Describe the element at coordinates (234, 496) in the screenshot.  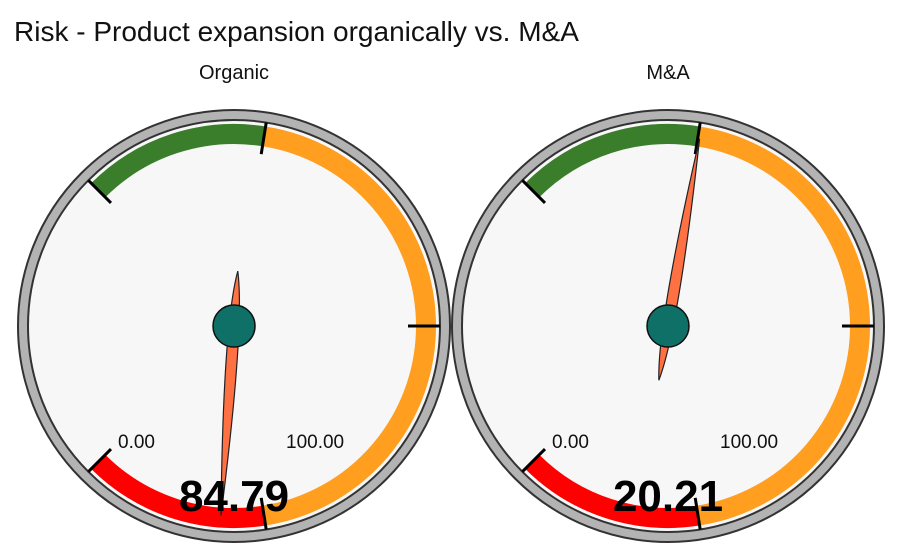
I see `gauge-value: 84.79` at that location.